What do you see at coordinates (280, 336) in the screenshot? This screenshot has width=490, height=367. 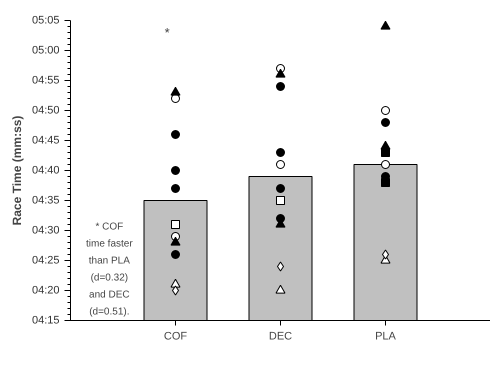 I see `x-tick-label: DEC` at bounding box center [280, 336].